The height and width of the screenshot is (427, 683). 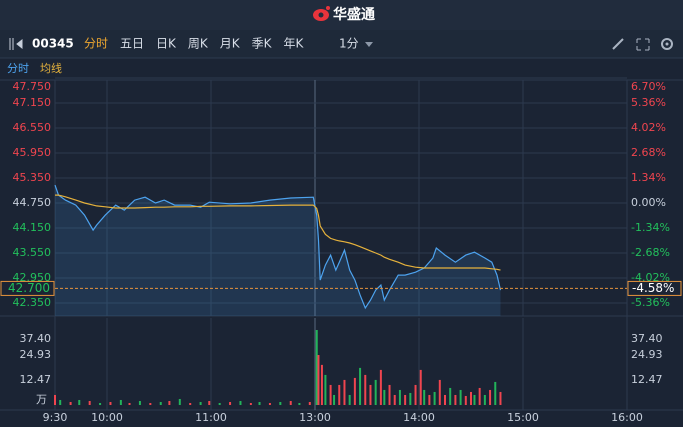 What do you see at coordinates (32, 86) in the screenshot?
I see `y-tick-label: 47.750` at bounding box center [32, 86].